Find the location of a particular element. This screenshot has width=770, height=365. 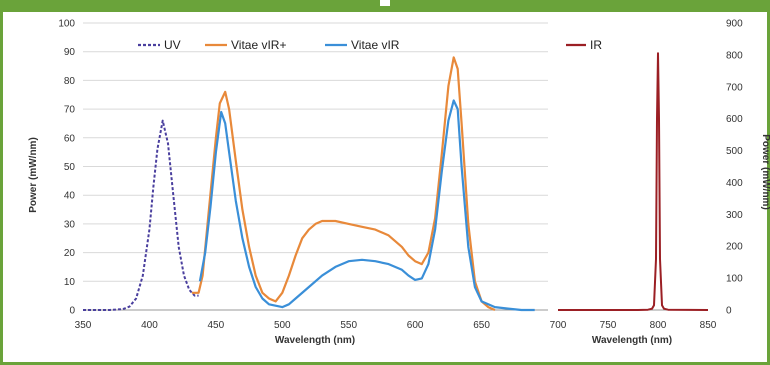

left-x-tick-400: 400 is located at coordinates (149, 325).